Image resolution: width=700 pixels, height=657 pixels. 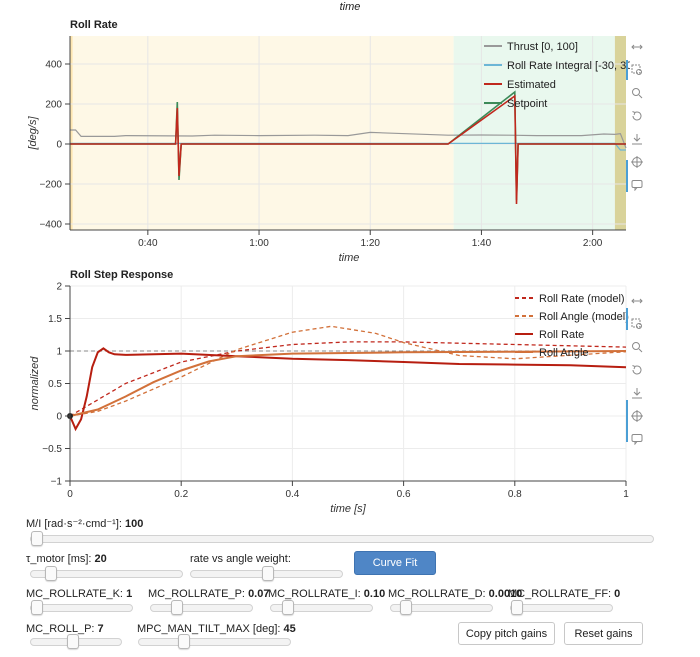 What do you see at coordinates (593, 243) in the screenshot?
I see `x-tick-label-4: 2:00` at bounding box center [593, 243].